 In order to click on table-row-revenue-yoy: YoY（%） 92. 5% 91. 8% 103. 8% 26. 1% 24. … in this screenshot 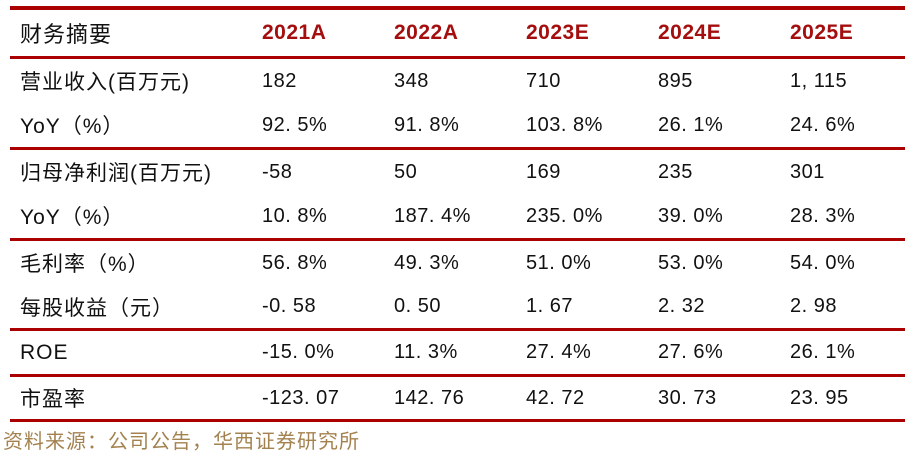, I will do `click(459, 125)`.